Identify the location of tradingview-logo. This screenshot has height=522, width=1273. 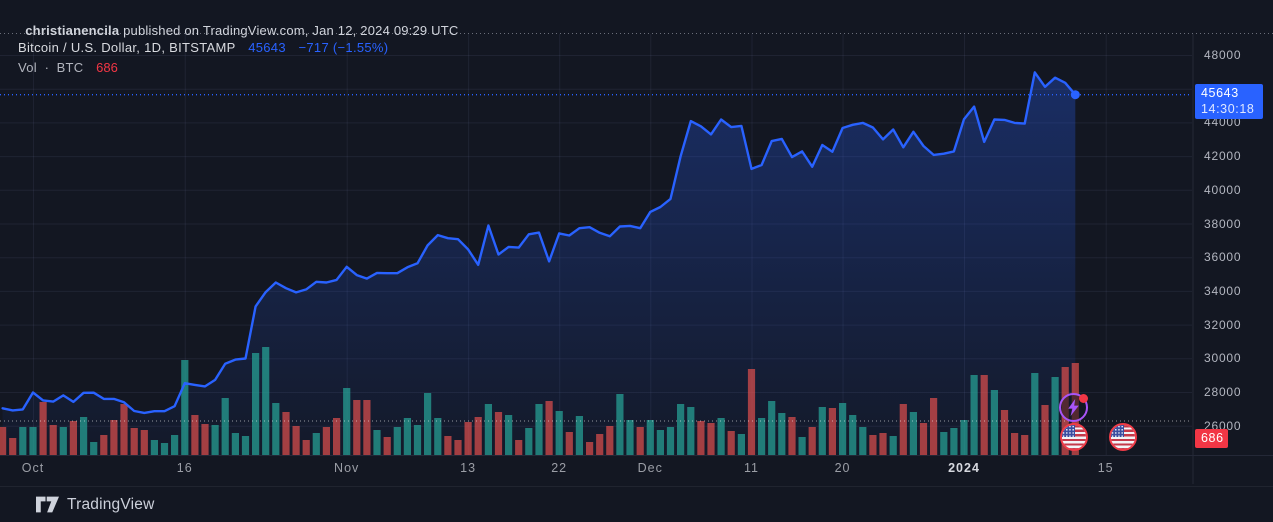
(47, 504).